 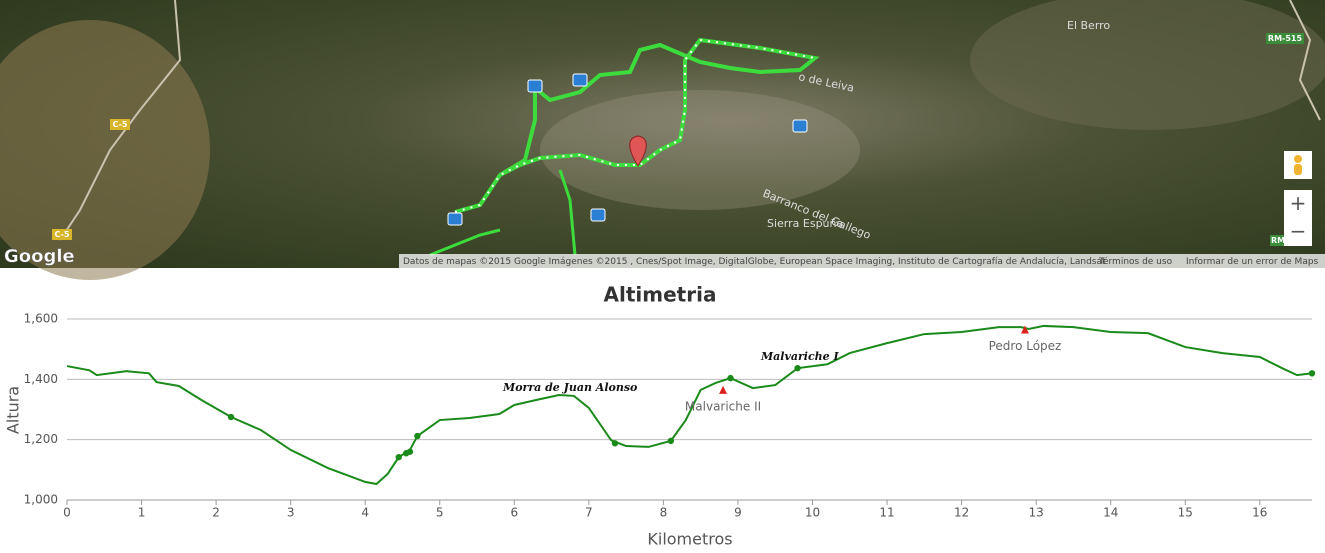 I want to click on zoom-in: +, so click(x=1298, y=203).